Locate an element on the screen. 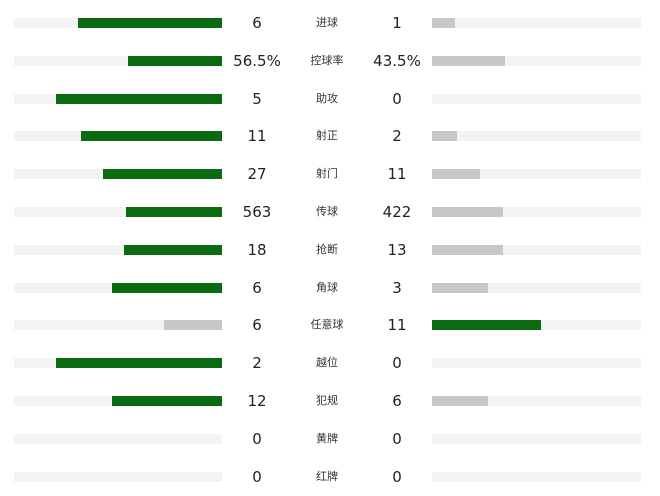 Image resolution: width=660 pixels, height=496 pixels. away-value: 3 is located at coordinates (397, 288).